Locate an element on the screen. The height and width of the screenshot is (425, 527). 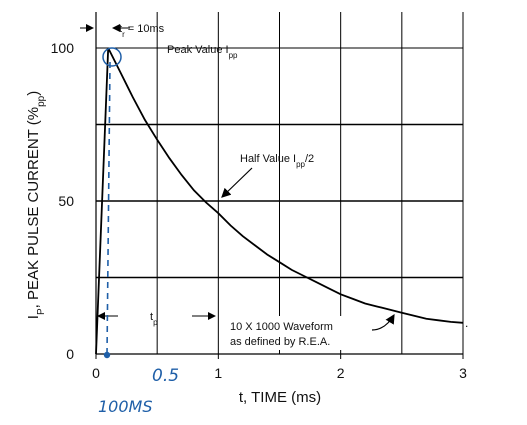
svg-text: Half Value Ipp/2 is located at coordinates (277, 161).